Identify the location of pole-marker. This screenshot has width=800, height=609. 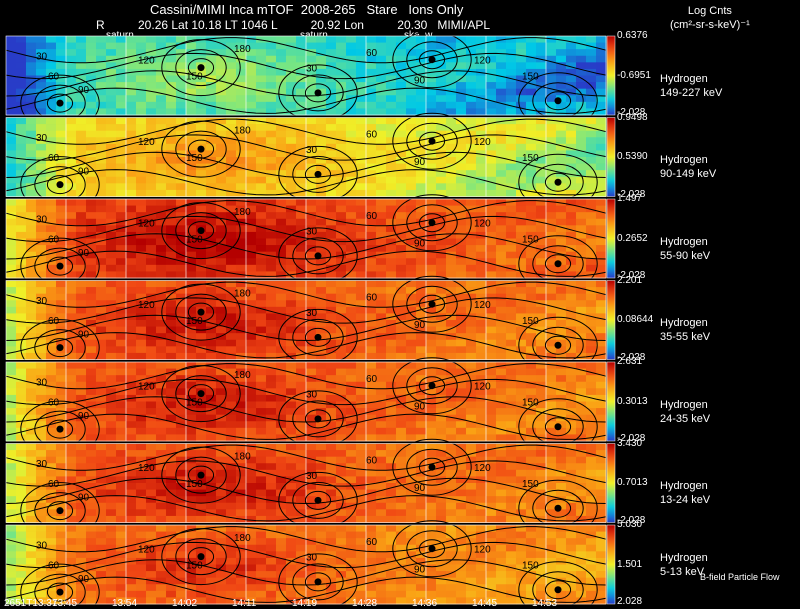
(318, 337).